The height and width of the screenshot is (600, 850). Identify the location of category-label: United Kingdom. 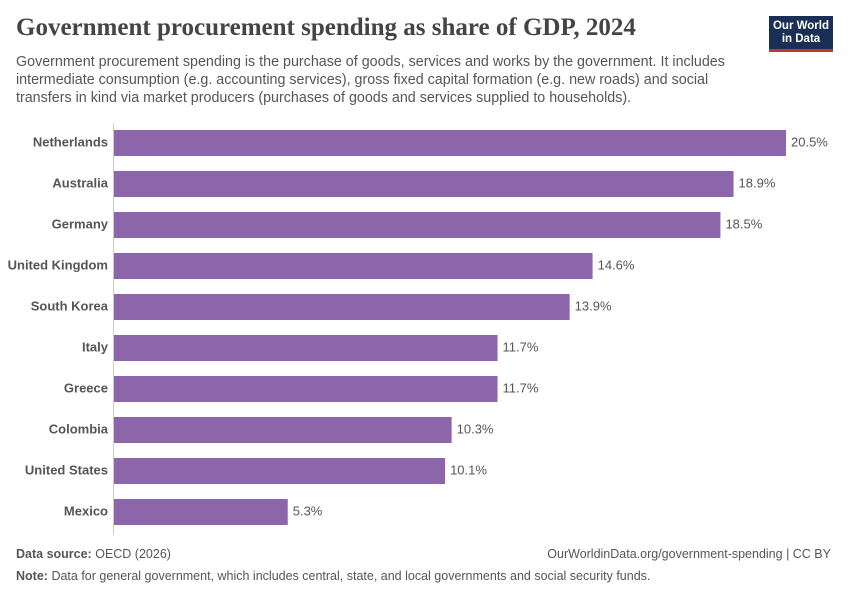
(58, 264).